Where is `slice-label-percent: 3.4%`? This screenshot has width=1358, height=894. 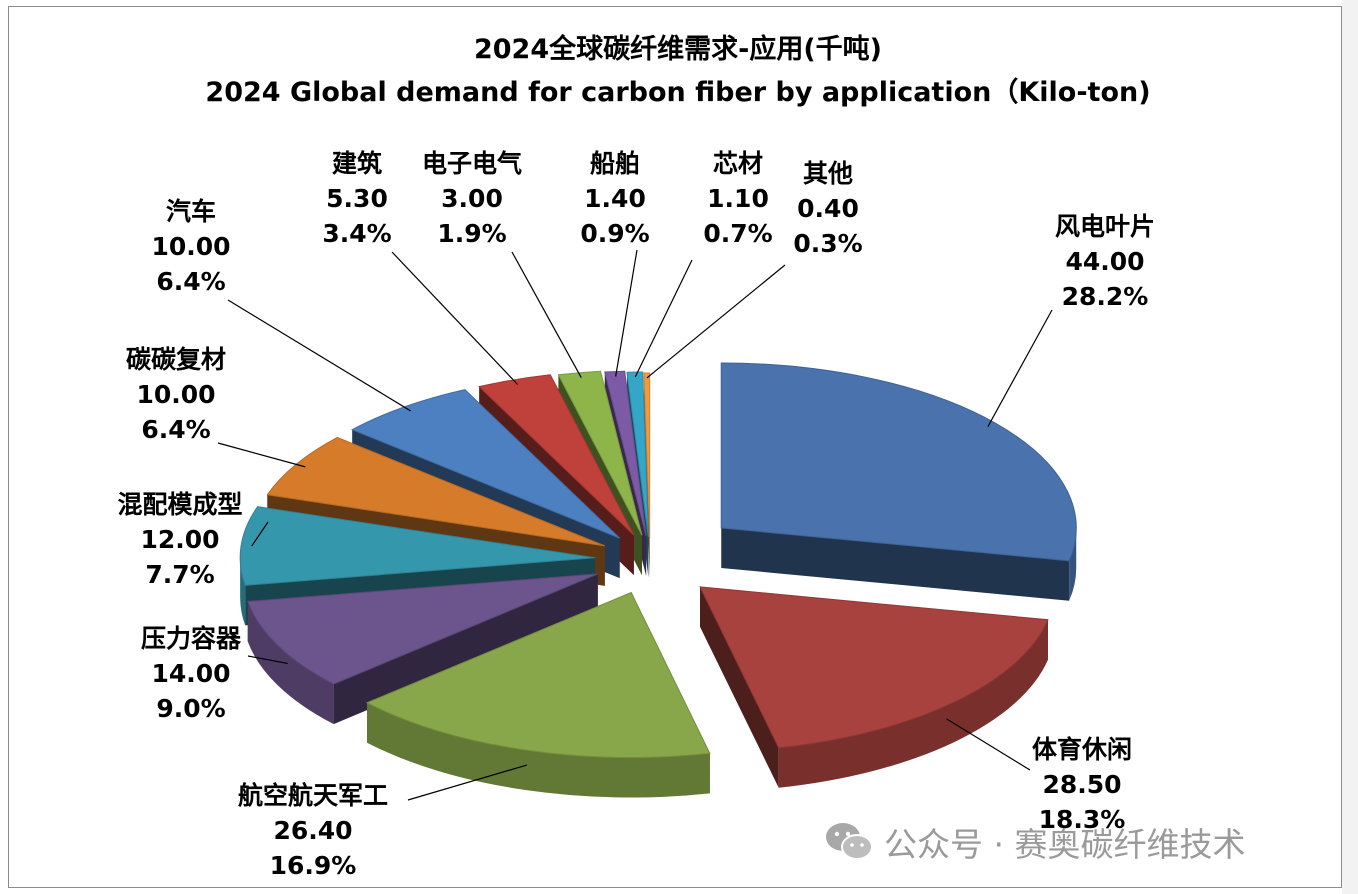
slice-label-percent: 3.4% is located at coordinates (356, 233).